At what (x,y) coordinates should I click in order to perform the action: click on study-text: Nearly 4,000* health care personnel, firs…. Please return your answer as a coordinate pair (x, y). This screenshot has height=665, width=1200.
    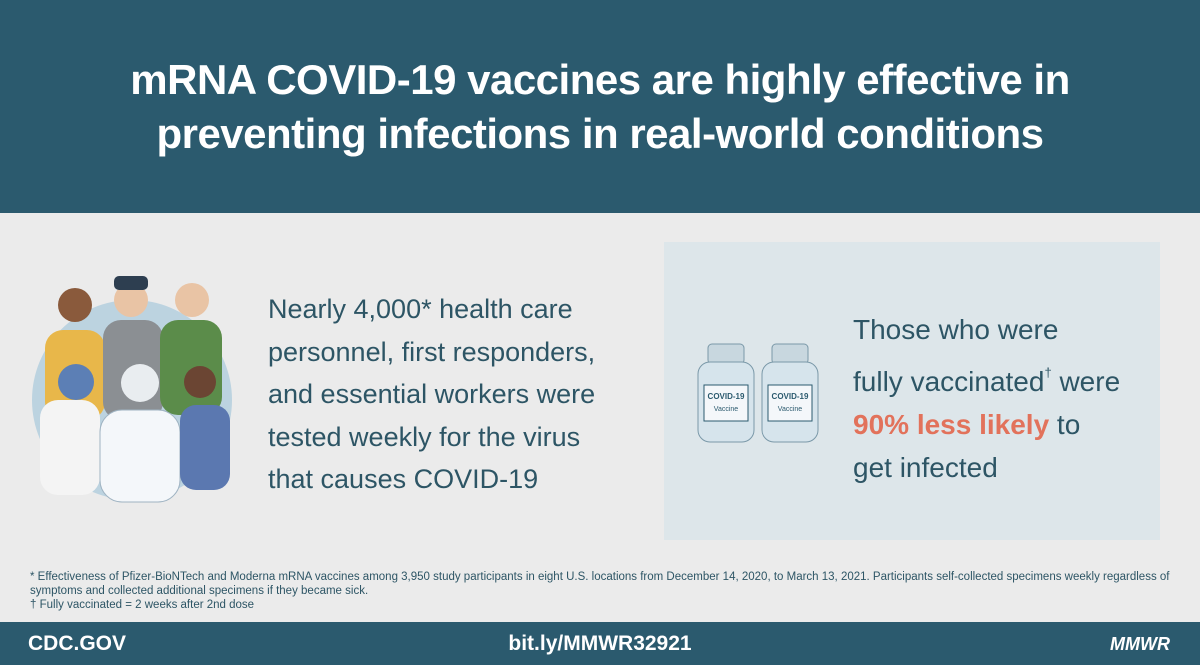
    Looking at the image, I should click on (431, 394).